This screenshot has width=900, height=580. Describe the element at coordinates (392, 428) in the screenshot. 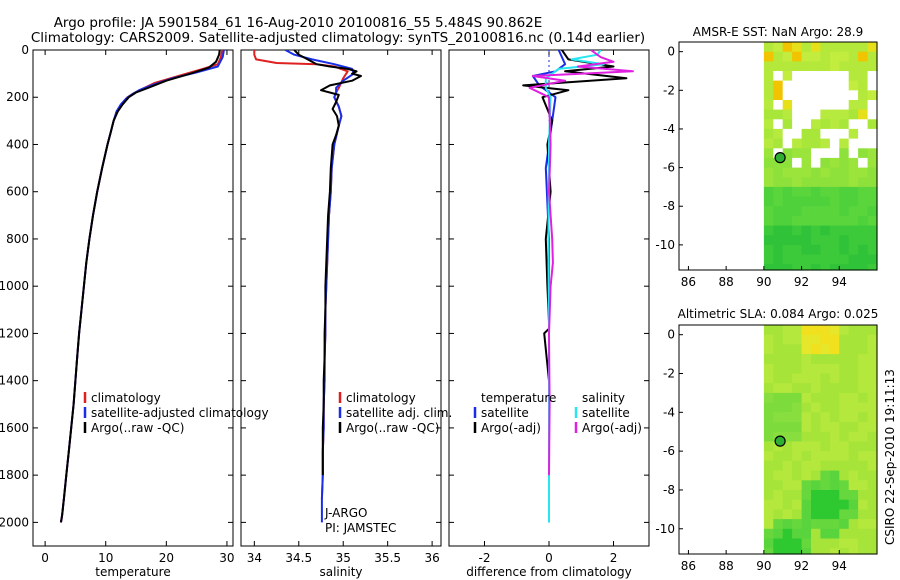

I see `legend-salinity-argo-label: Argo(..raw -QC)` at that location.